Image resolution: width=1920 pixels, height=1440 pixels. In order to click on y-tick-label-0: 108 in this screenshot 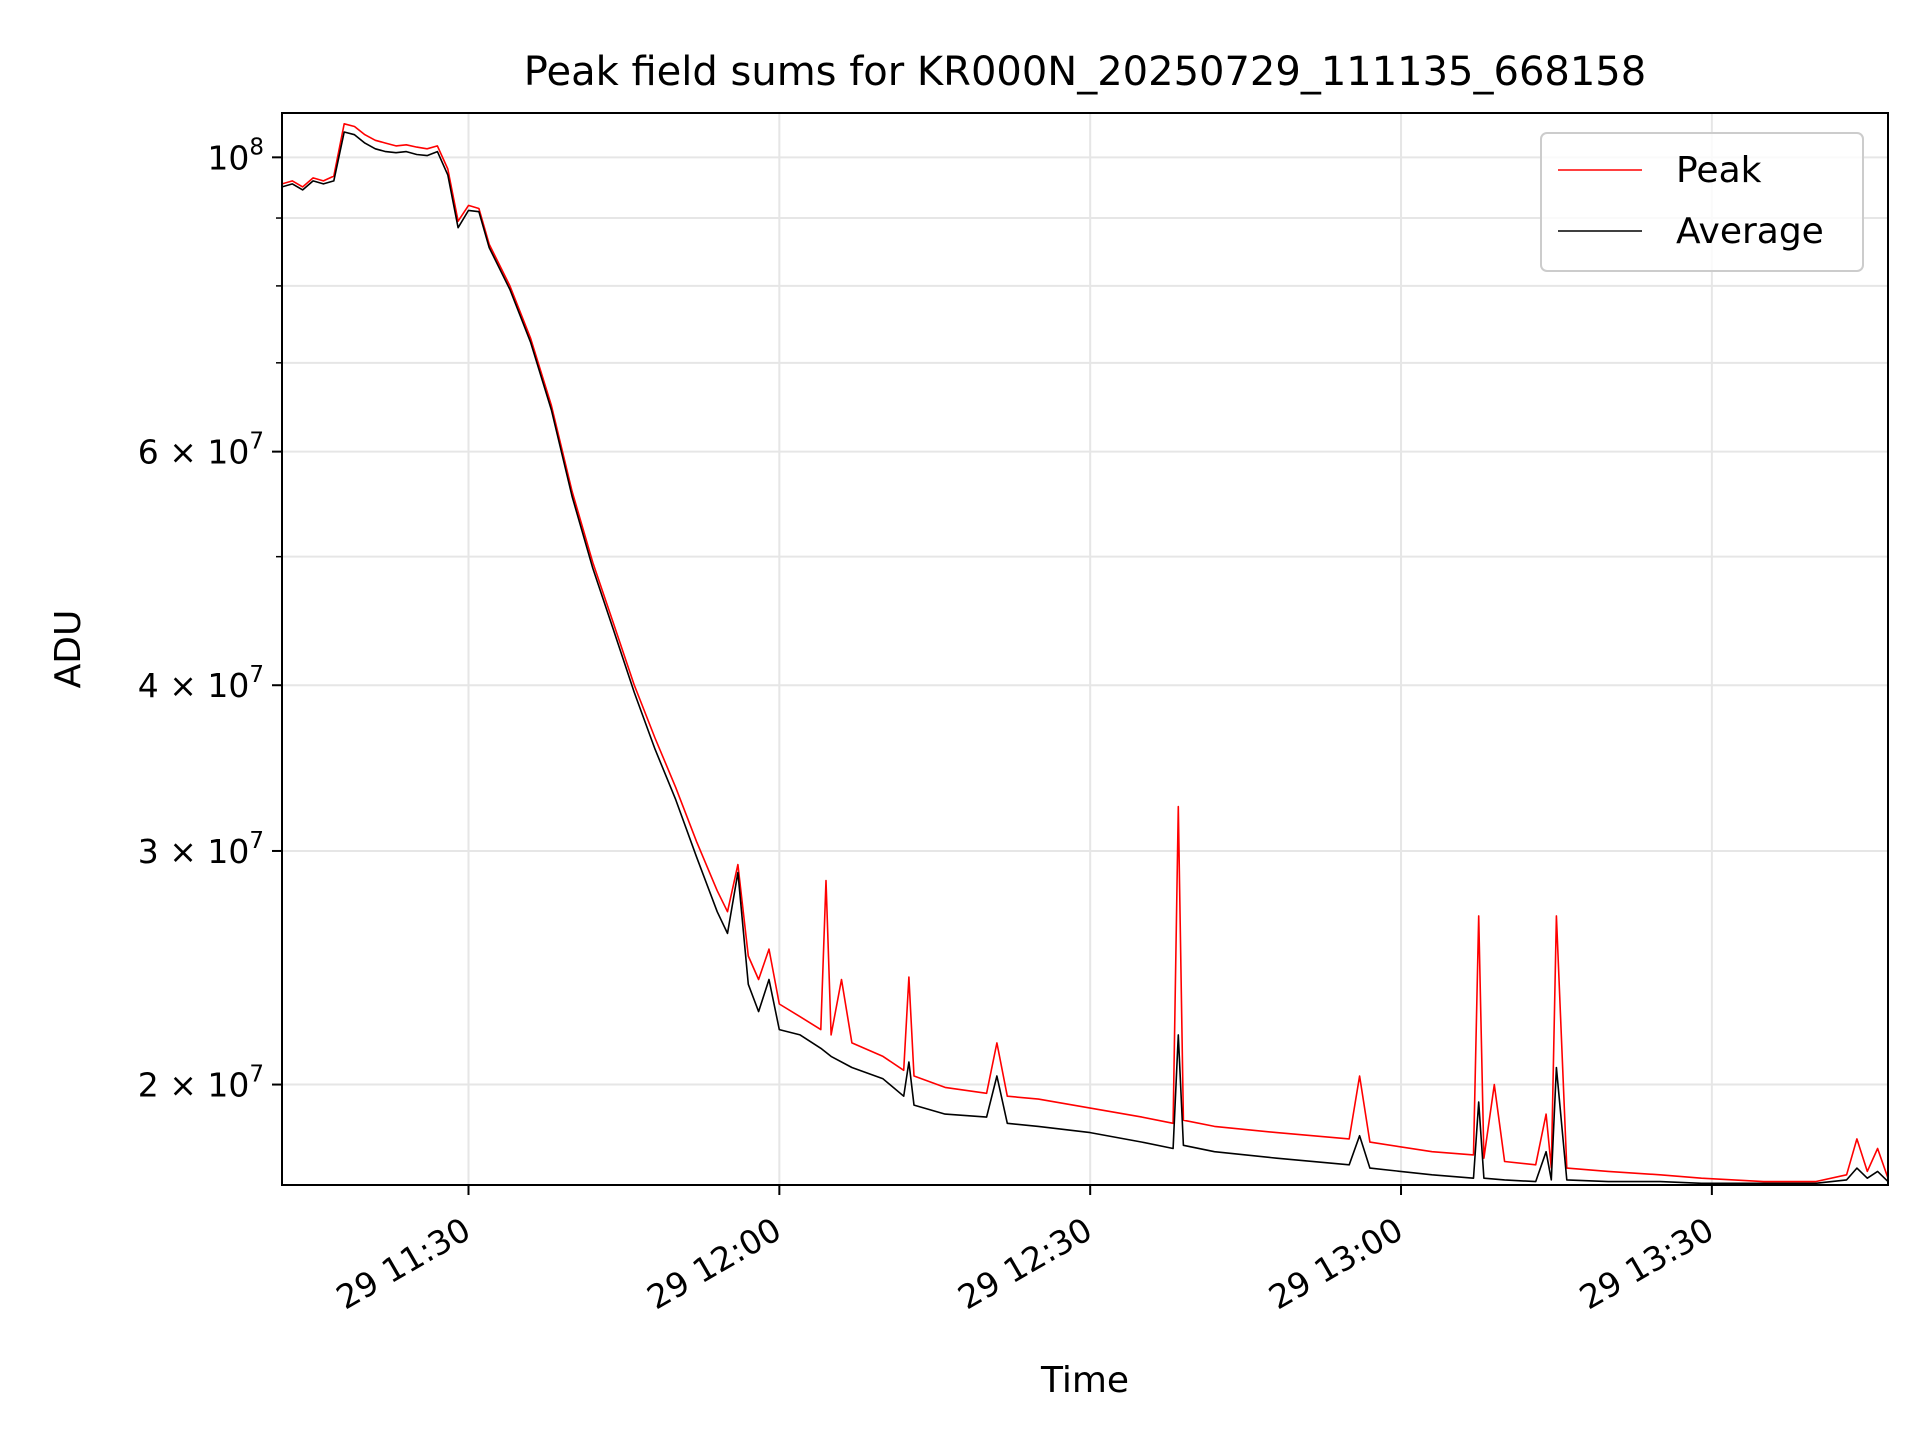, I will do `click(235, 155)`.